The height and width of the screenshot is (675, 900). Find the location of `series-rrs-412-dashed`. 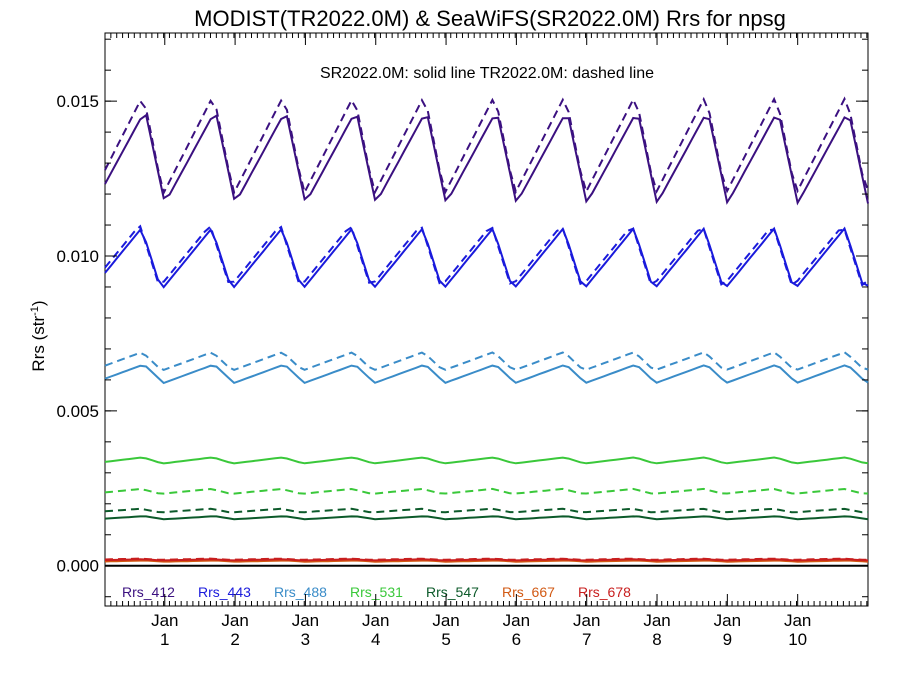

series-rrs-412-dashed is located at coordinates (486, 146).